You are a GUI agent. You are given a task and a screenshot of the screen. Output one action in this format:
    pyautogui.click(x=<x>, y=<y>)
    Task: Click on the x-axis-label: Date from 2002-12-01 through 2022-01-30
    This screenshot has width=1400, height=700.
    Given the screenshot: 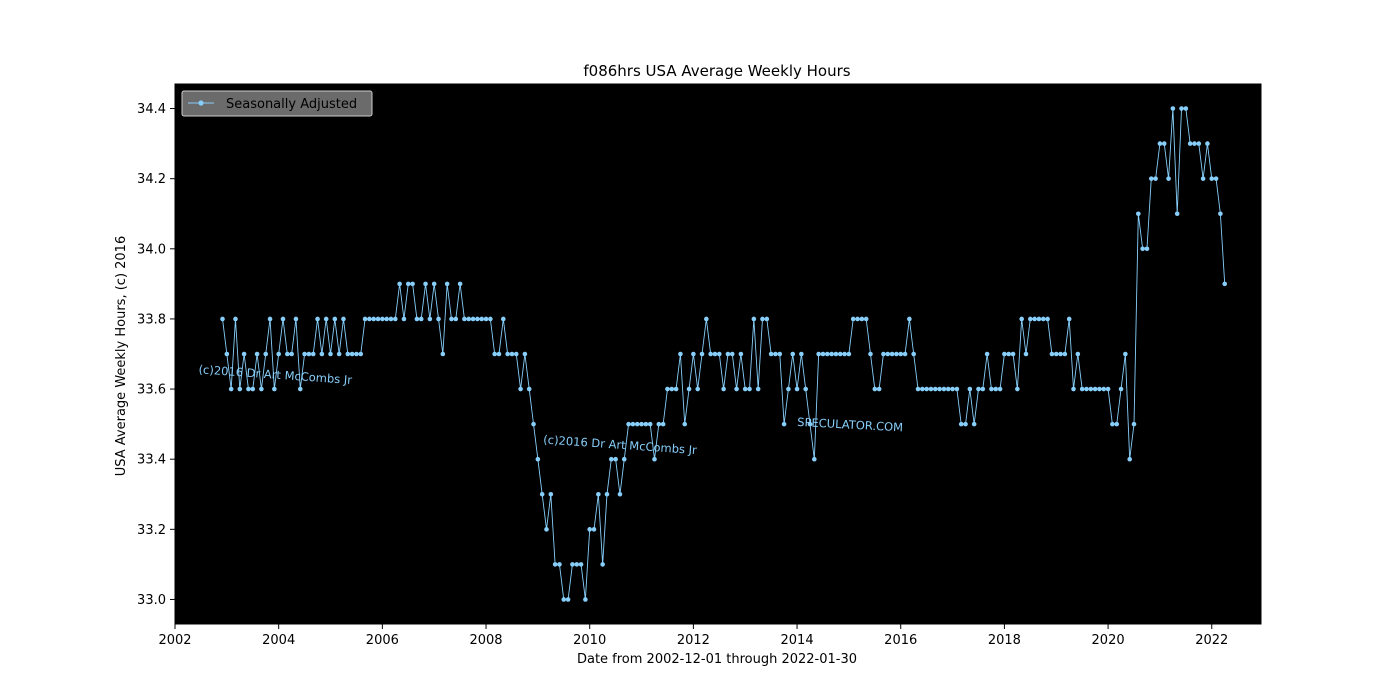 What is the action you would take?
    pyautogui.click(x=717, y=659)
    